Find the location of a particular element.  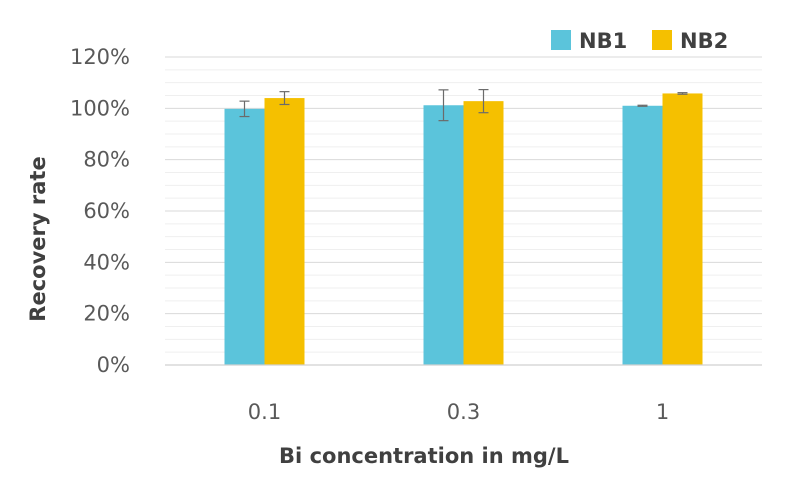

x-tick-label: 0.3 is located at coordinates (463, 412).